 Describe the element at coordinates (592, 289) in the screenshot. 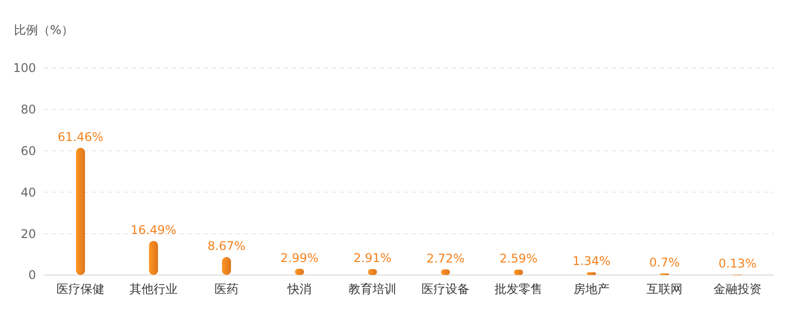

I see `x-tick-label: 房地产` at that location.